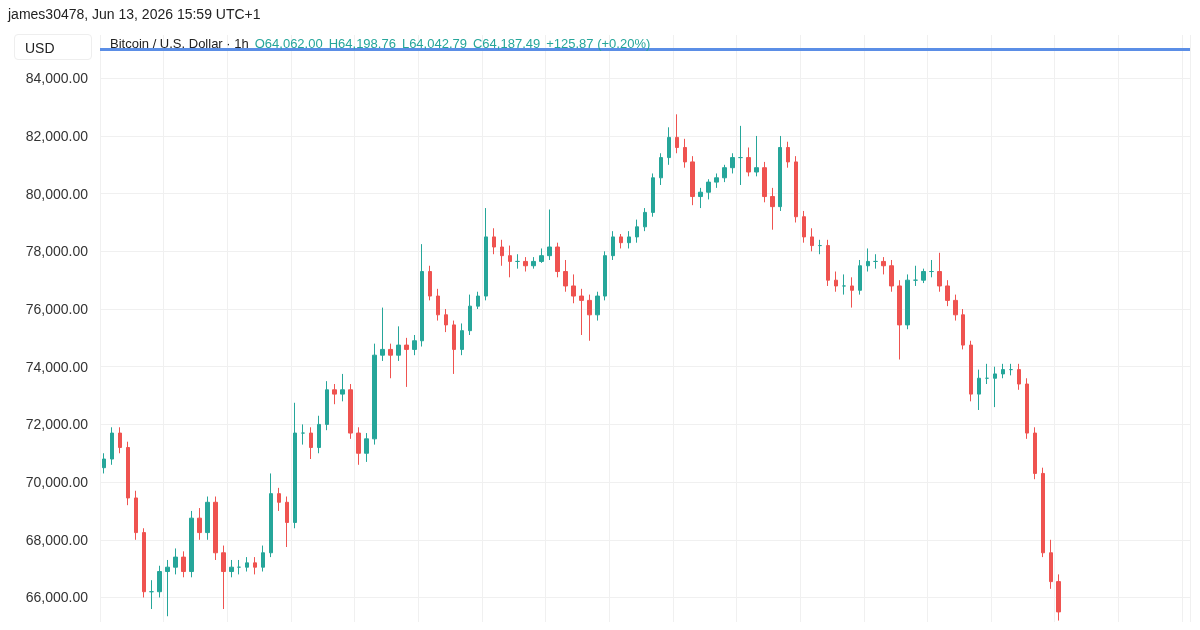  I want to click on chart-title: james30478, Jun 13, 2026 15:59 UTC+1, so click(134, 14).